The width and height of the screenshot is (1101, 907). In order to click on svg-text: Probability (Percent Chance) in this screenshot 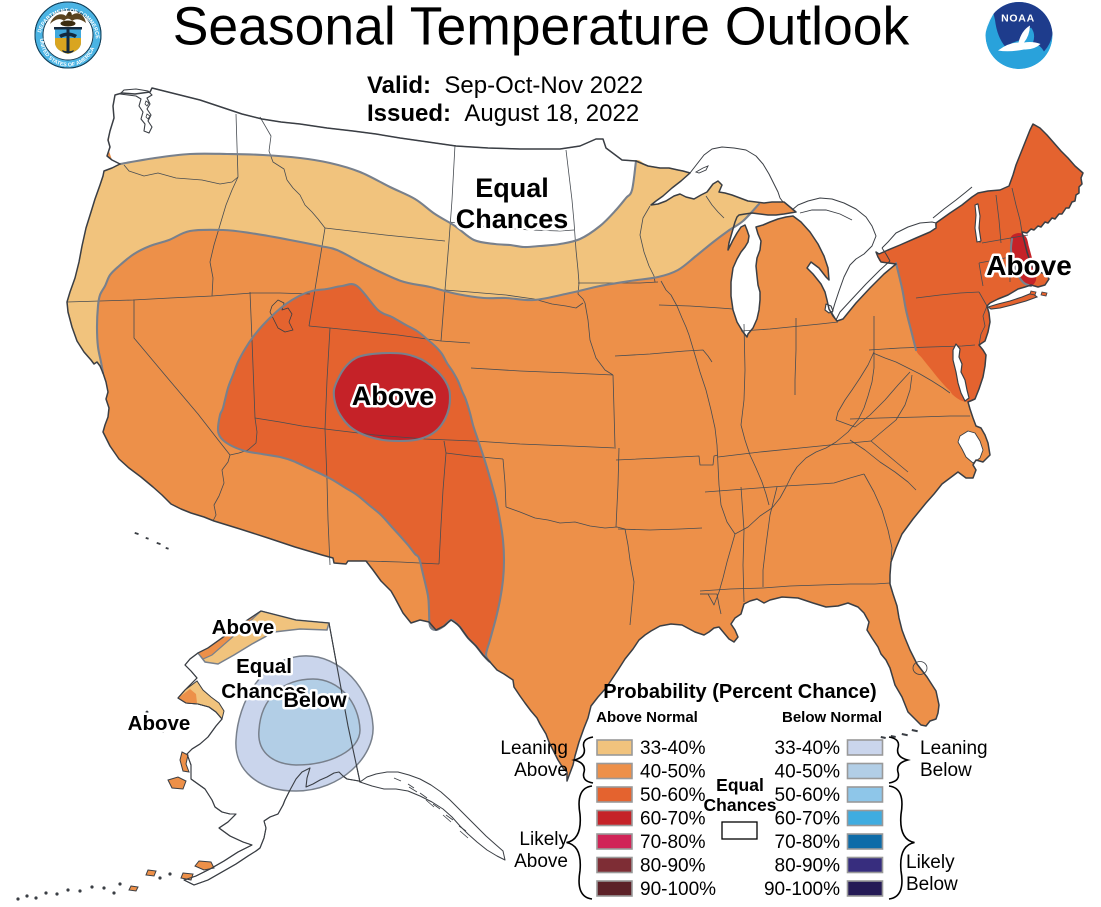, I will do `click(739, 692)`.